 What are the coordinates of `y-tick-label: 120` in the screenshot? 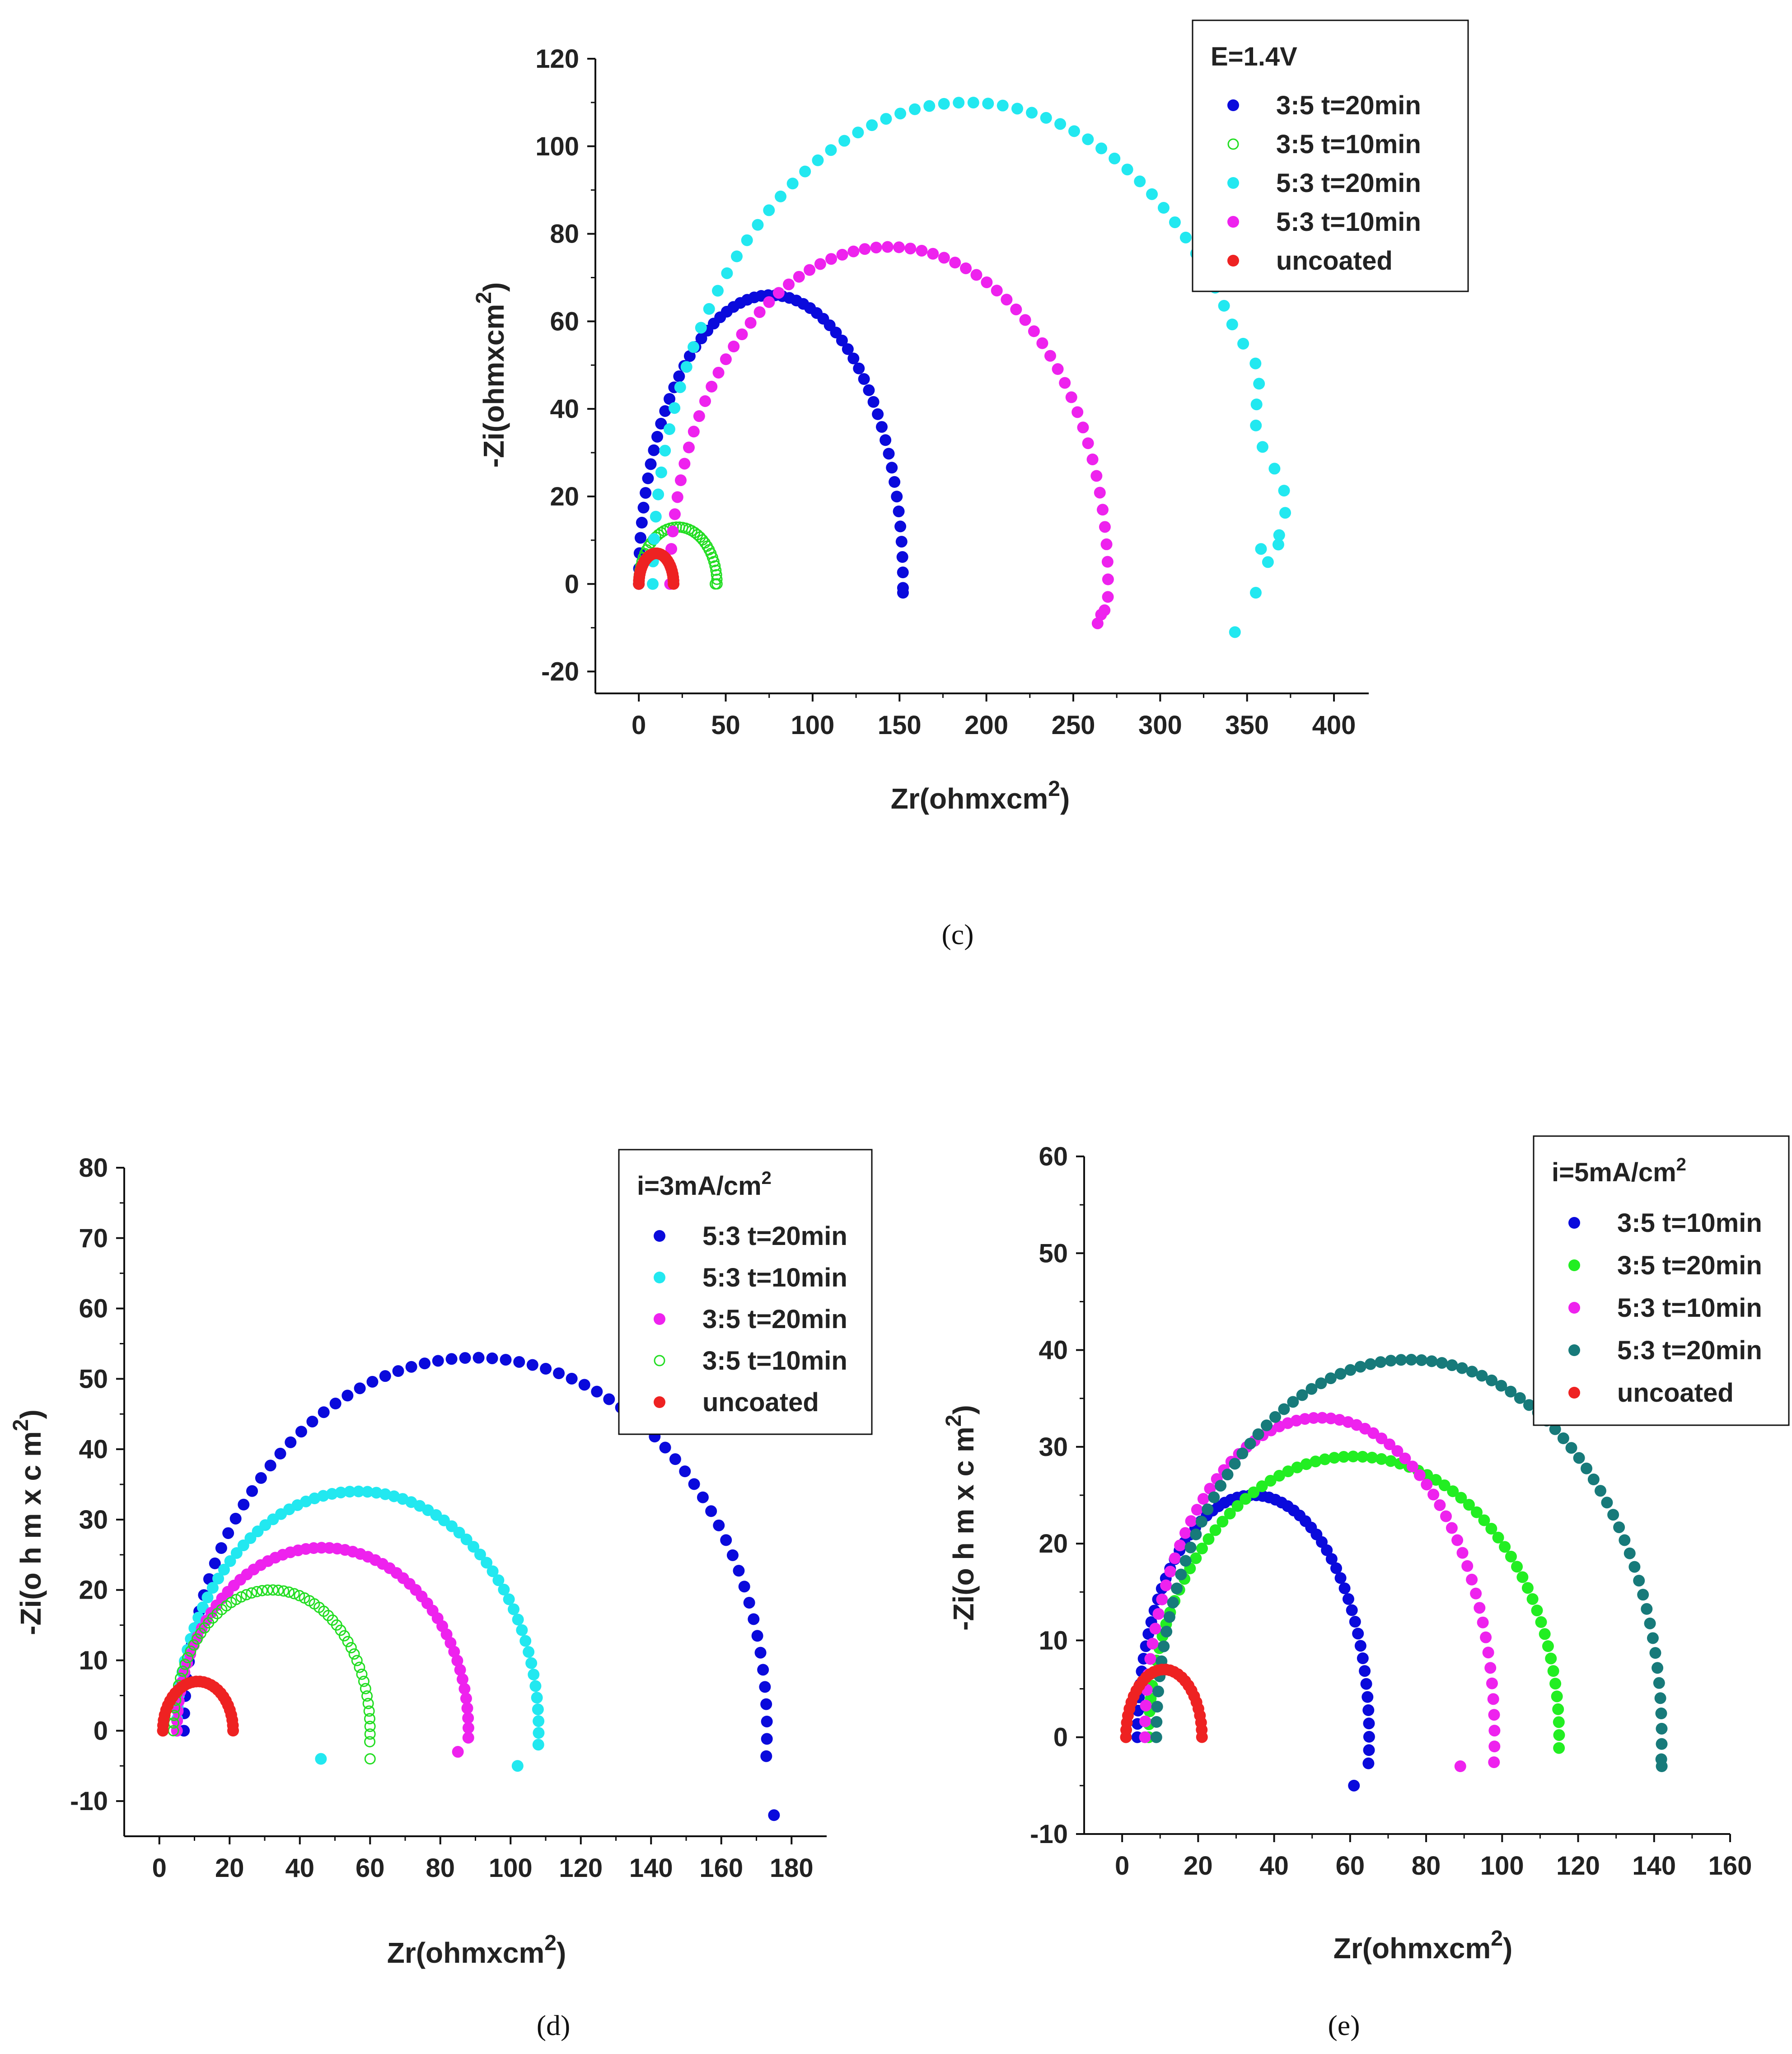 It's located at (557, 59).